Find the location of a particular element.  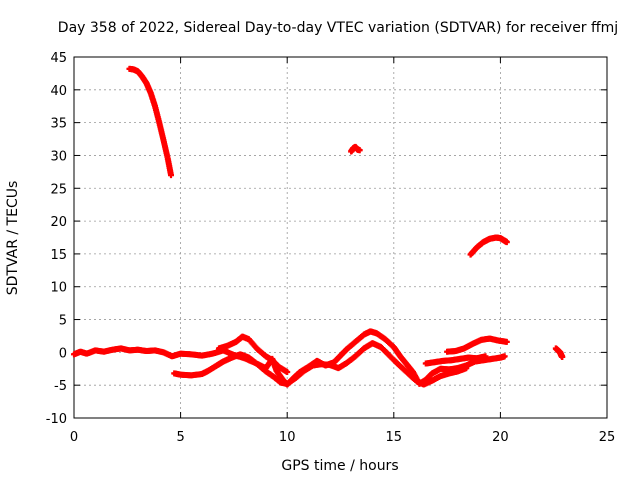

y-tick-label: -5 is located at coordinates (60, 386).